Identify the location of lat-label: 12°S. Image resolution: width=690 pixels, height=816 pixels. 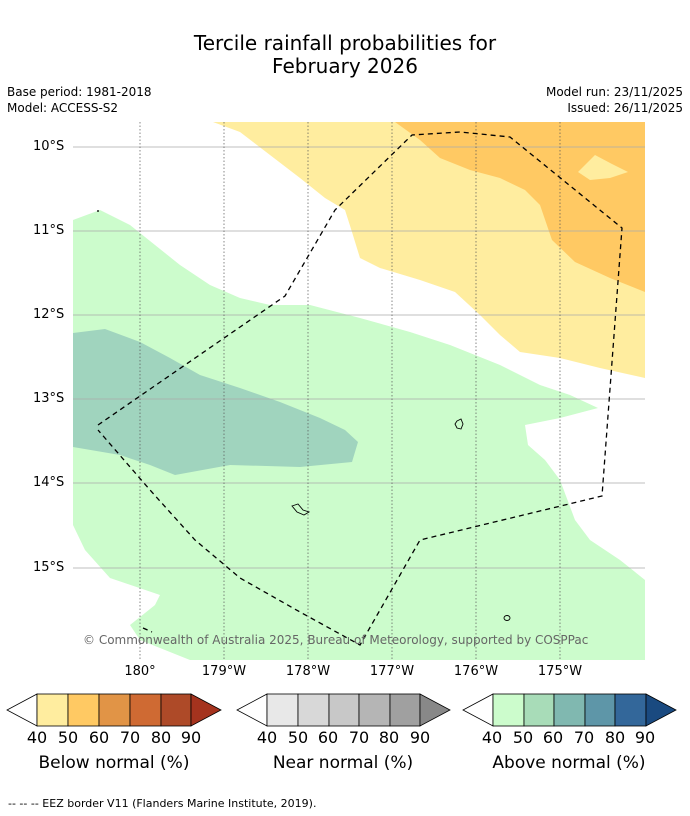
(49, 314).